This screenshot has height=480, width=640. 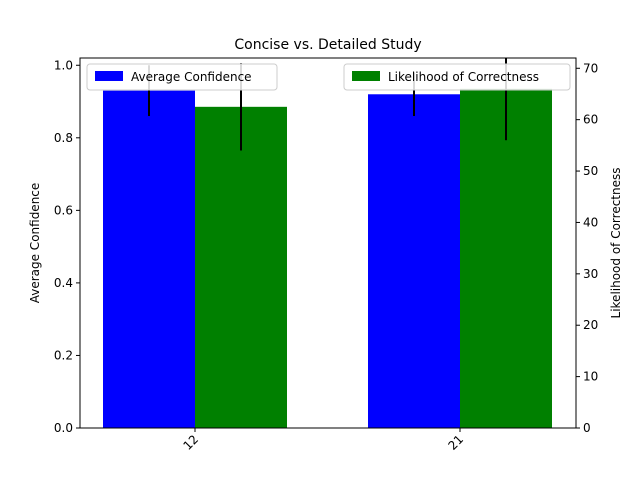 I want to click on legend-right: Likelihood of Correctness, so click(x=457, y=77).